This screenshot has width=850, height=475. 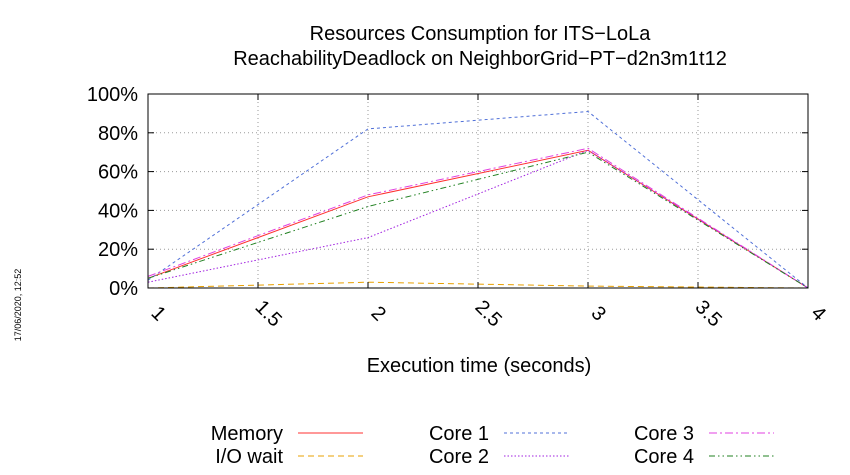 What do you see at coordinates (158, 313) in the screenshot?
I see `x-tick-label: 1` at bounding box center [158, 313].